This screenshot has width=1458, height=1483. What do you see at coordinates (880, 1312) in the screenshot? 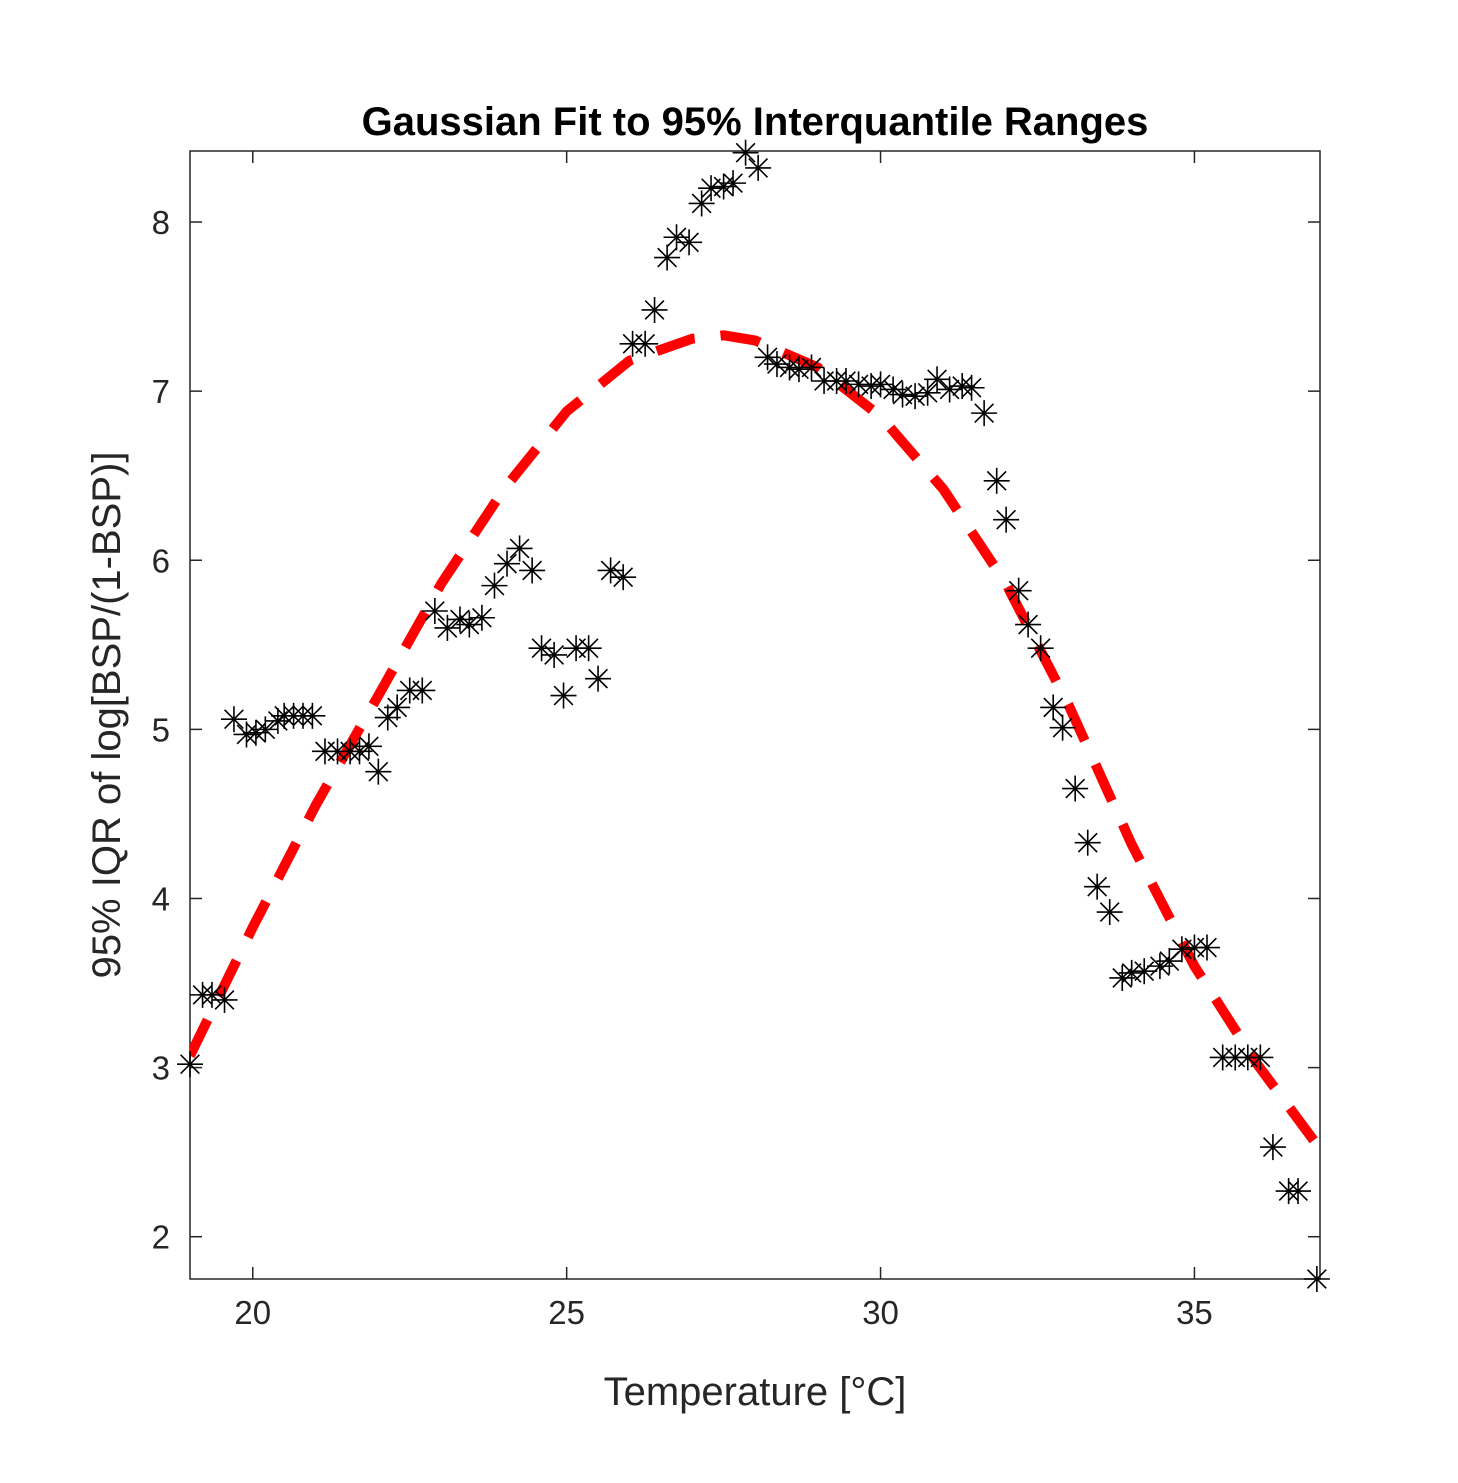
I see `x-tick-label: 30` at bounding box center [880, 1312].